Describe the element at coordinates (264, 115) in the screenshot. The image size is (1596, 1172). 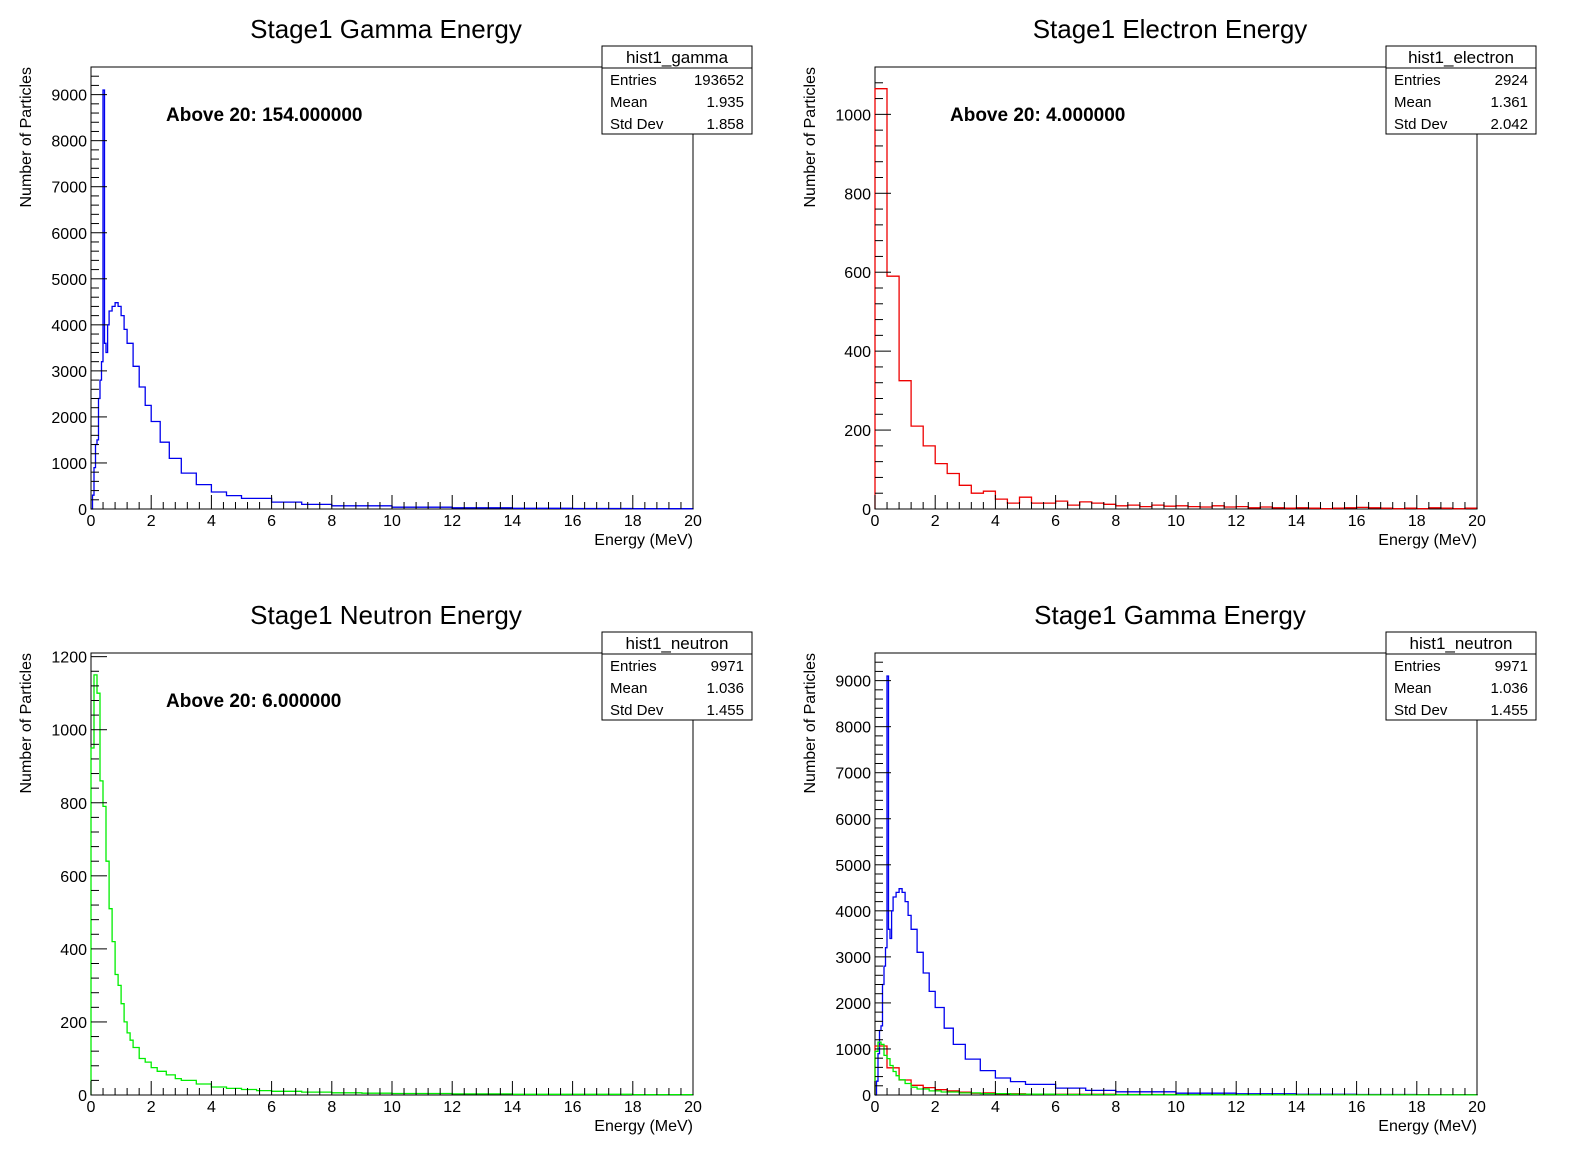
I see `above-range-note: Above 20: 154.000000` at that location.